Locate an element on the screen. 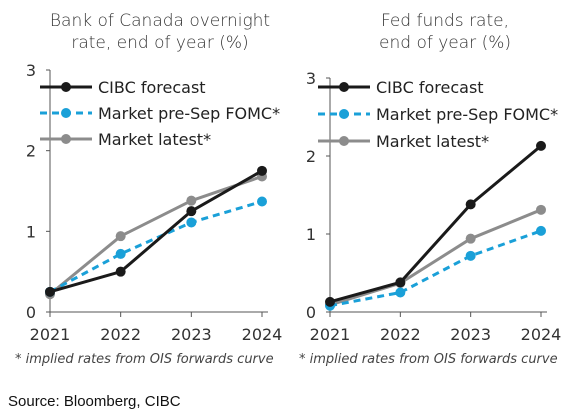 This screenshot has width=576, height=418. fed-legend-label: Market latest* is located at coordinates (432, 141).